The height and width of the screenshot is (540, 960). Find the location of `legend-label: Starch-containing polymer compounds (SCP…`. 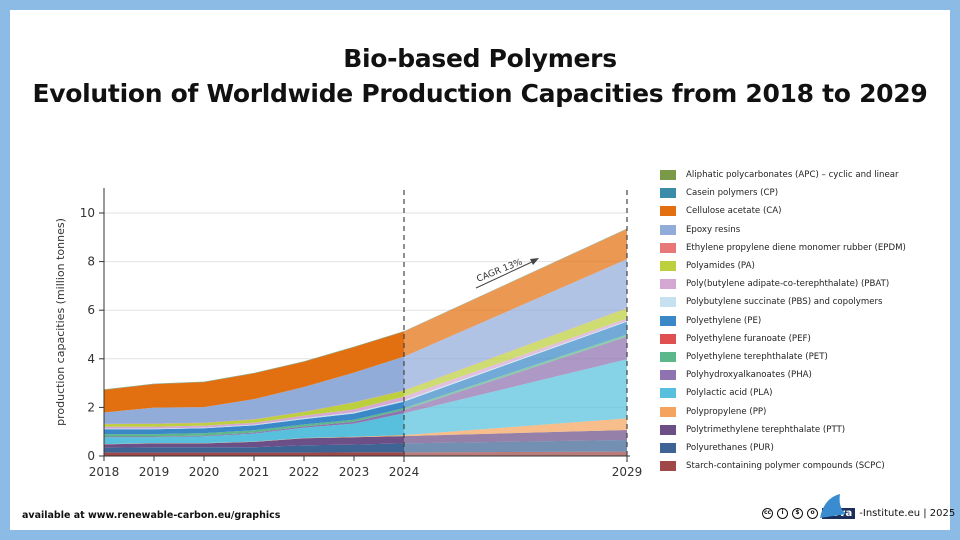

legend-label: Starch-containing polymer compounds (SCP… is located at coordinates (785, 466).